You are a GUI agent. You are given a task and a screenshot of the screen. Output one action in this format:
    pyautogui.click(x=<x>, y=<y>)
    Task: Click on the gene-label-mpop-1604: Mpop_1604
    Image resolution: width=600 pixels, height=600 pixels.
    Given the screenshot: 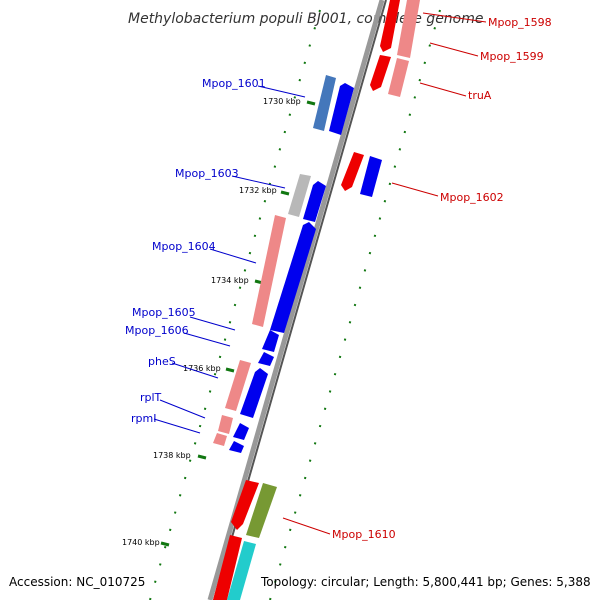 What is the action you would take?
    pyautogui.click(x=184, y=246)
    